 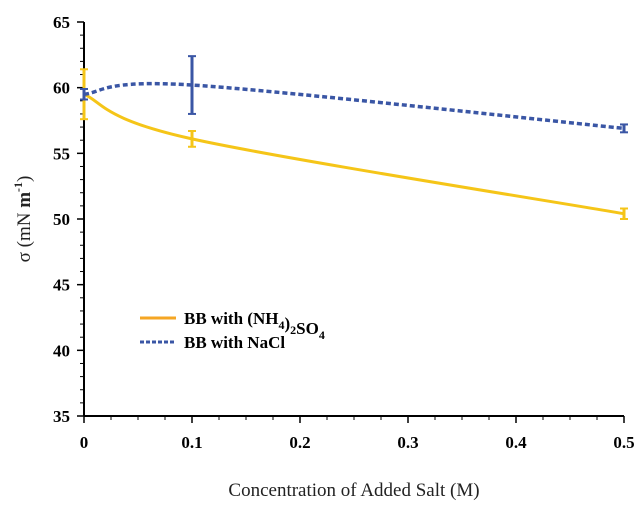 I want to click on x-tick-label: 0.5, so click(x=623, y=442).